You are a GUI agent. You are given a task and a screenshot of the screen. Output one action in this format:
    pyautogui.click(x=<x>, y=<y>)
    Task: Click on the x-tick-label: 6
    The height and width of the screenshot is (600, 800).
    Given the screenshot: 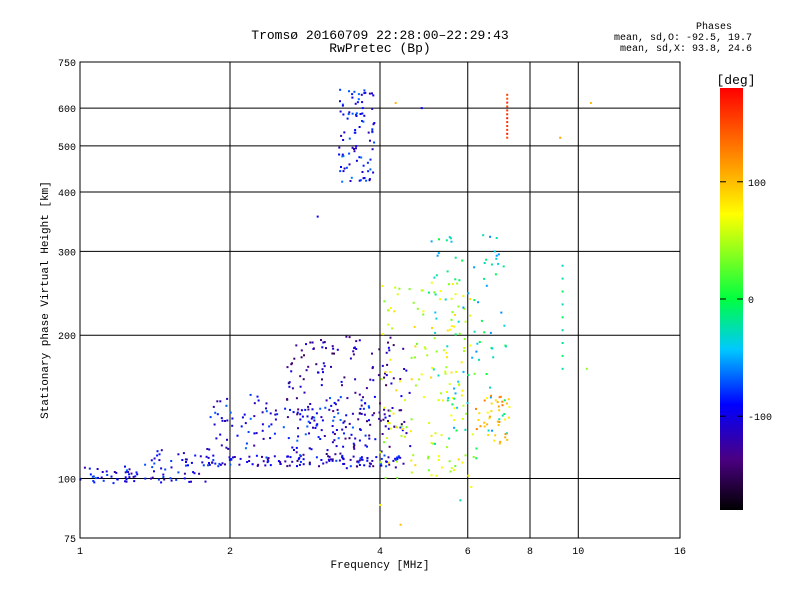 What is the action you would take?
    pyautogui.click(x=468, y=552)
    